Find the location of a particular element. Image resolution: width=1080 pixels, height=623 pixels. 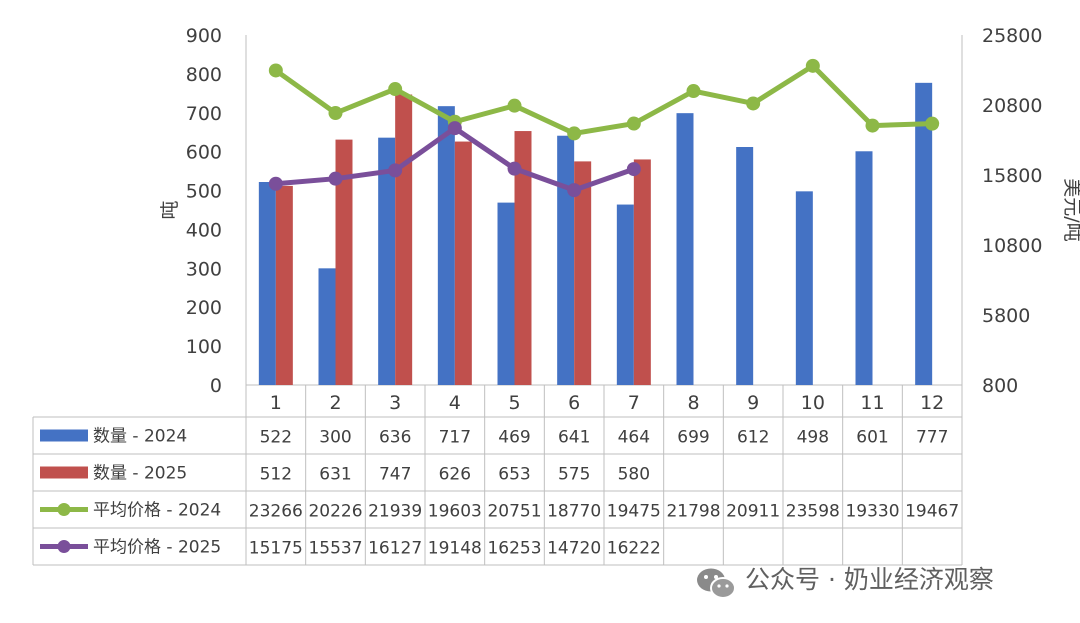

table-cell: 18770 is located at coordinates (574, 512).